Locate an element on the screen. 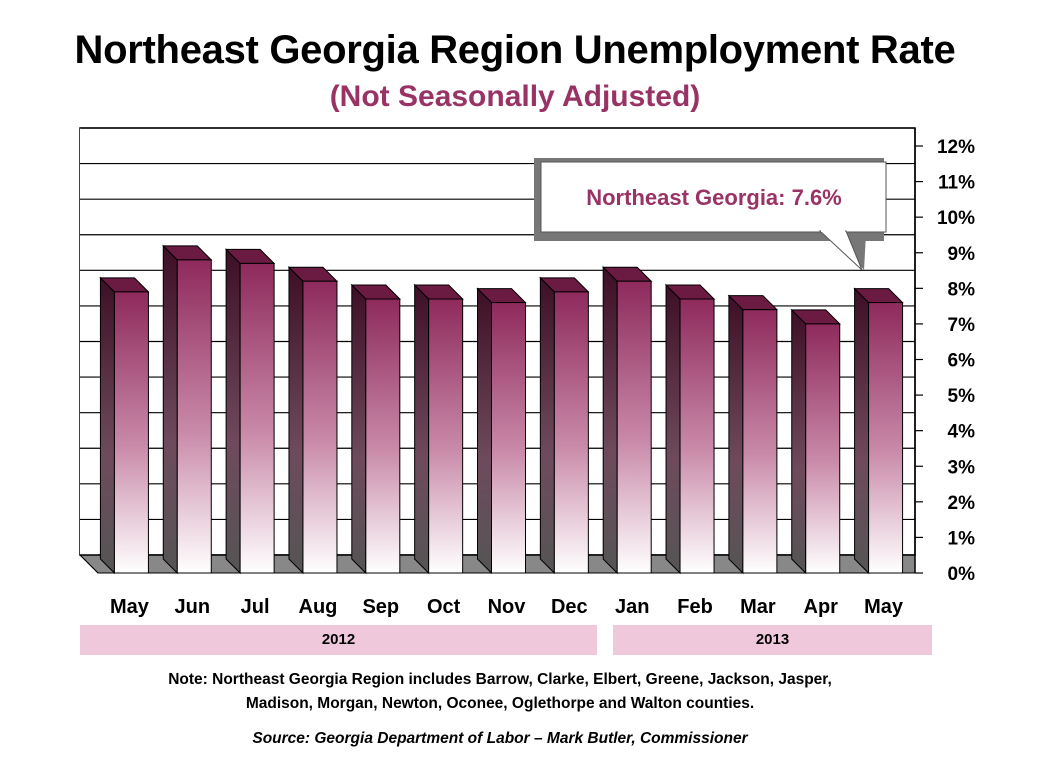  x-category-label: Aug is located at coordinates (318, 607).